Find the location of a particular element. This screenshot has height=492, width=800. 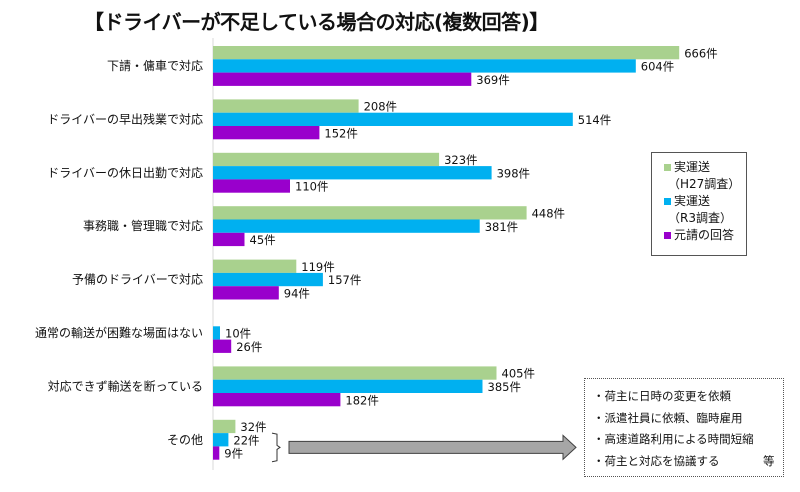

legend-sub-r3: （R3調査） is located at coordinates (700, 218).